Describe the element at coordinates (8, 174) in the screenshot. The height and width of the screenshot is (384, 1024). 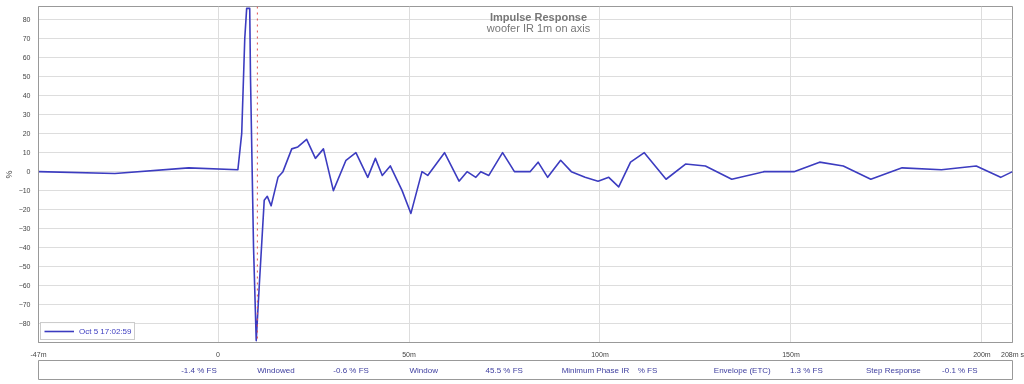
I see `y-axis-title: %` at that location.